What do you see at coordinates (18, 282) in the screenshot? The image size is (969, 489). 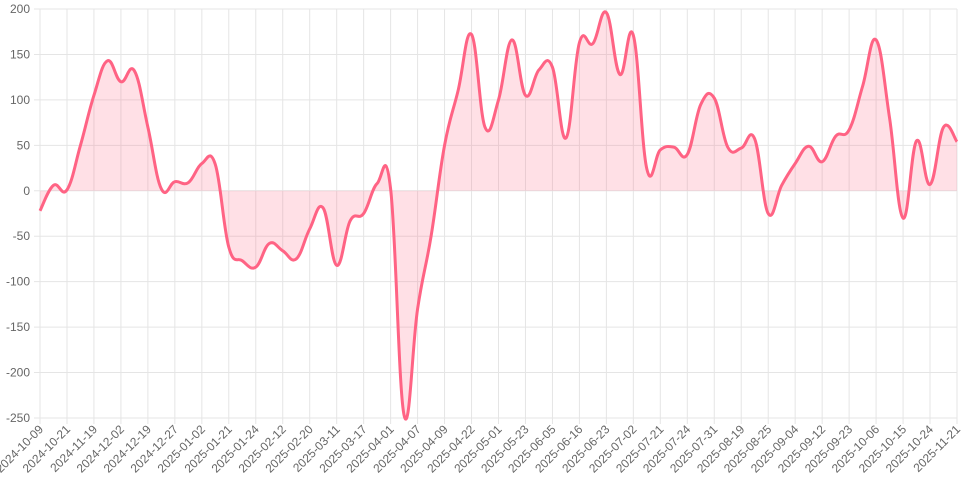 I see `y-tick-label: -100` at bounding box center [18, 282].